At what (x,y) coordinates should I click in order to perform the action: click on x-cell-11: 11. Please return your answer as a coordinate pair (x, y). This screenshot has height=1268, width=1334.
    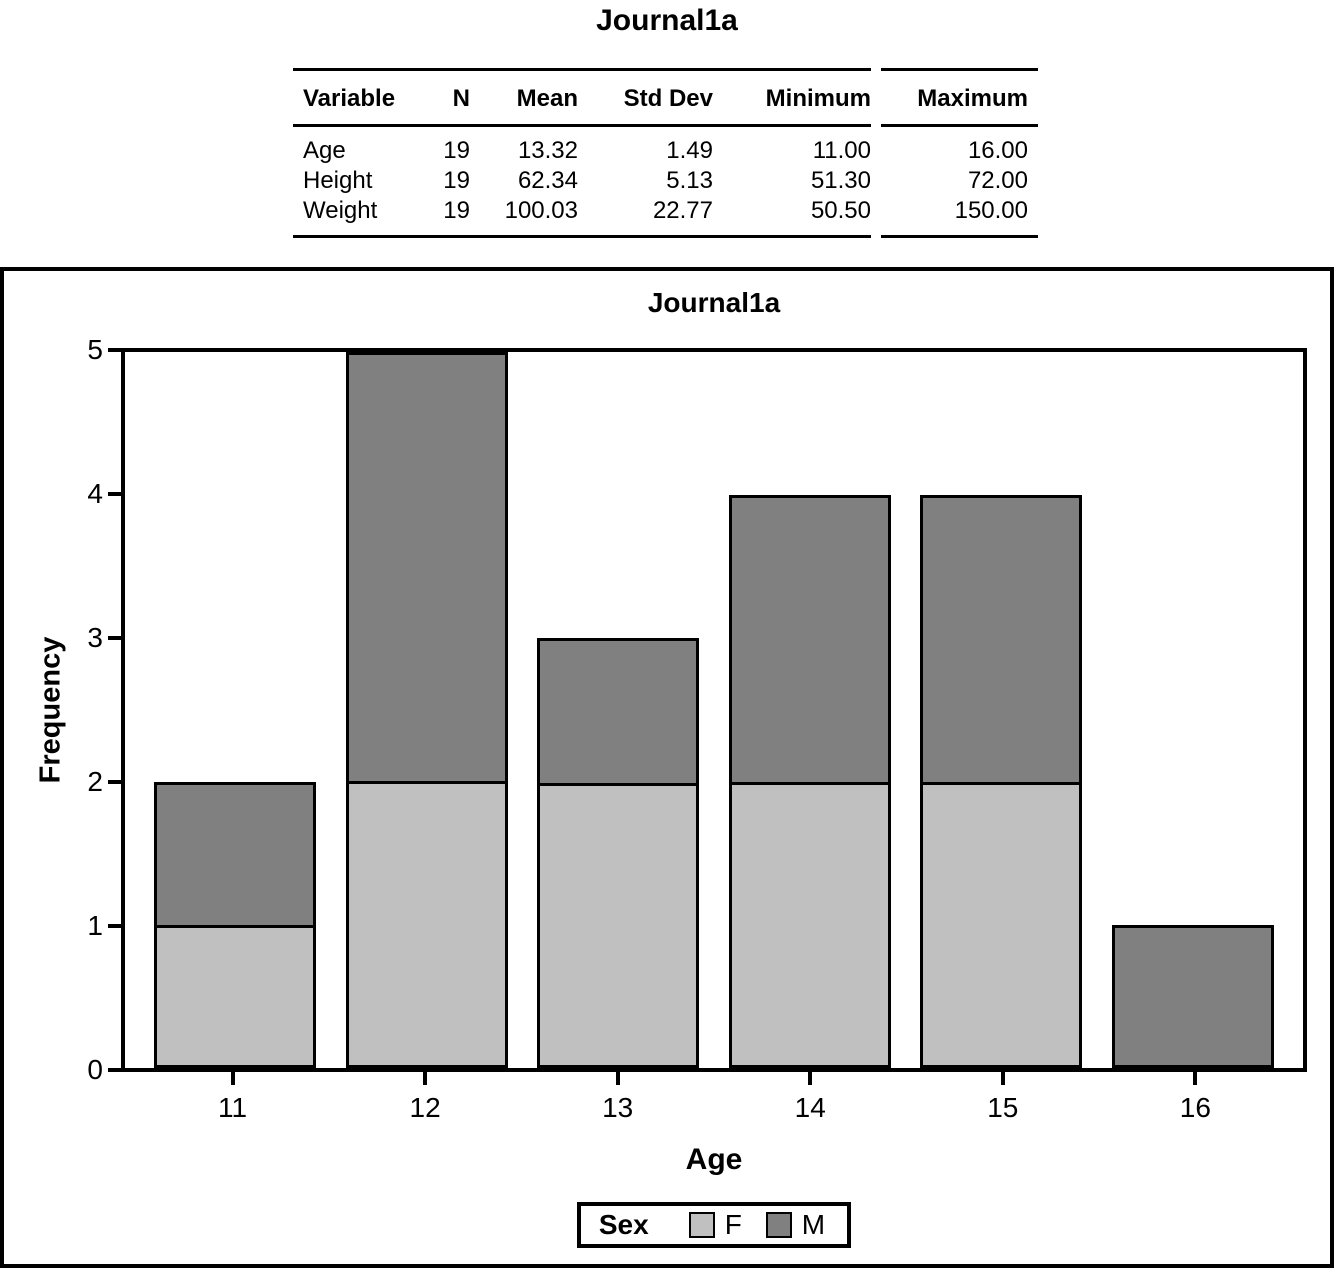
    Looking at the image, I should click on (233, 1098).